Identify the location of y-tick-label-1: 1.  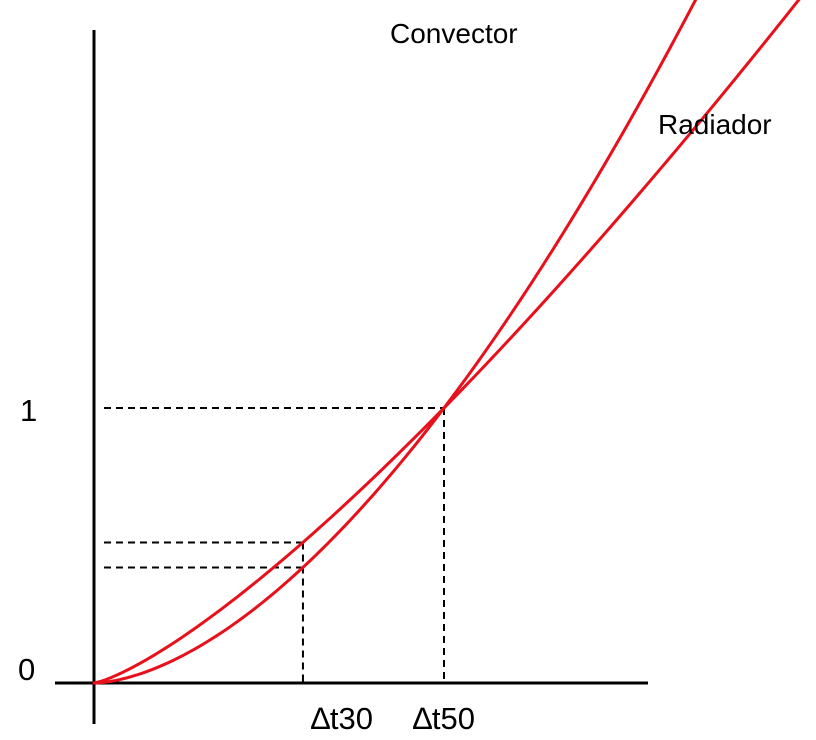
(28, 410).